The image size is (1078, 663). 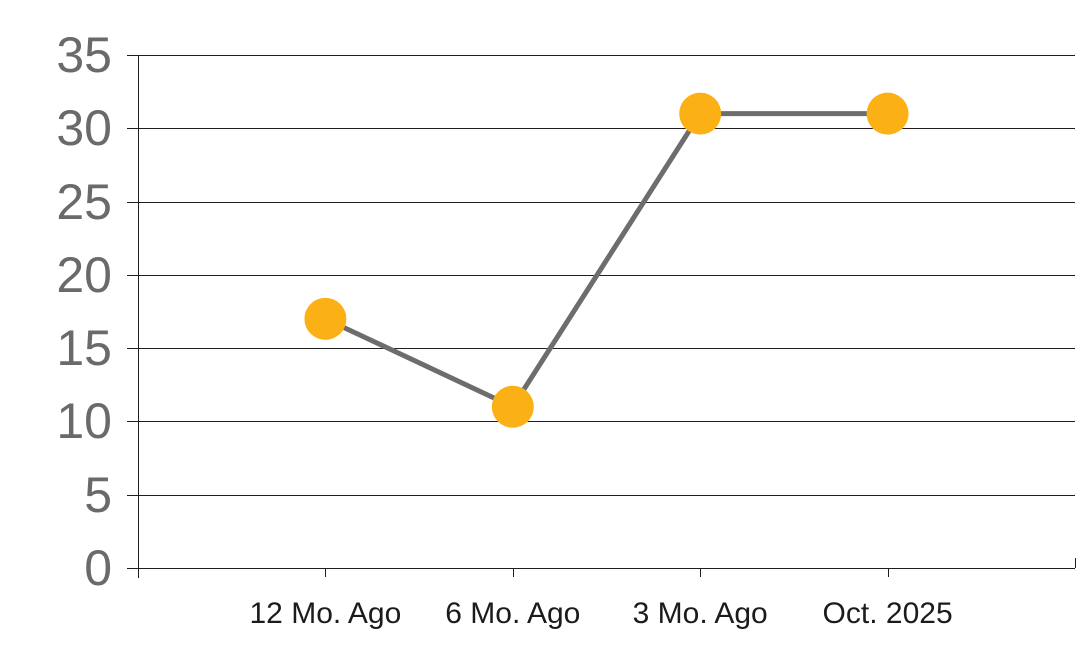 What do you see at coordinates (84, 128) in the screenshot?
I see `y-tick-label: 30` at bounding box center [84, 128].